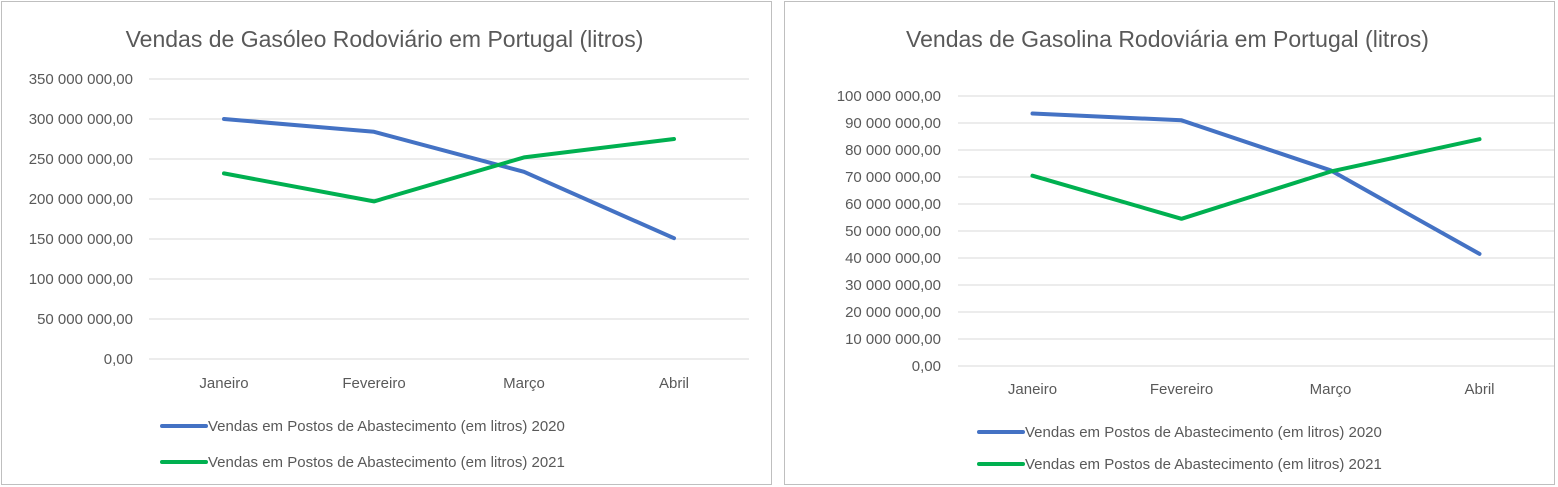  Describe the element at coordinates (81, 239) in the screenshot. I see `y-tick-label: 150 000 000,00` at that location.